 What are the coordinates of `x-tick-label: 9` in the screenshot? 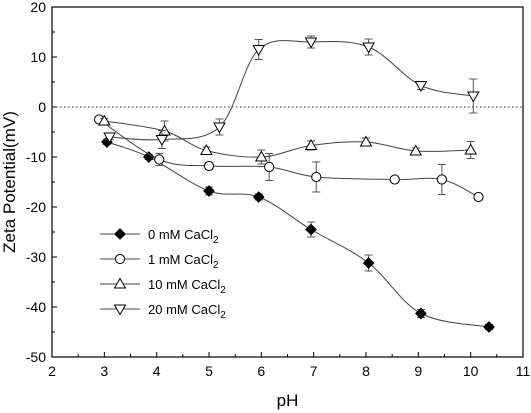 It's located at (418, 371).